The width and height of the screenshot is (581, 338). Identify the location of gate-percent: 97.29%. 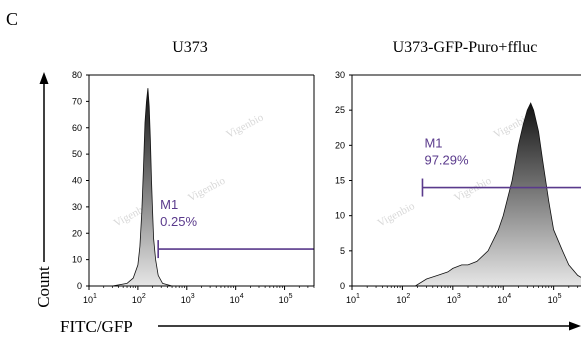
(446, 160).